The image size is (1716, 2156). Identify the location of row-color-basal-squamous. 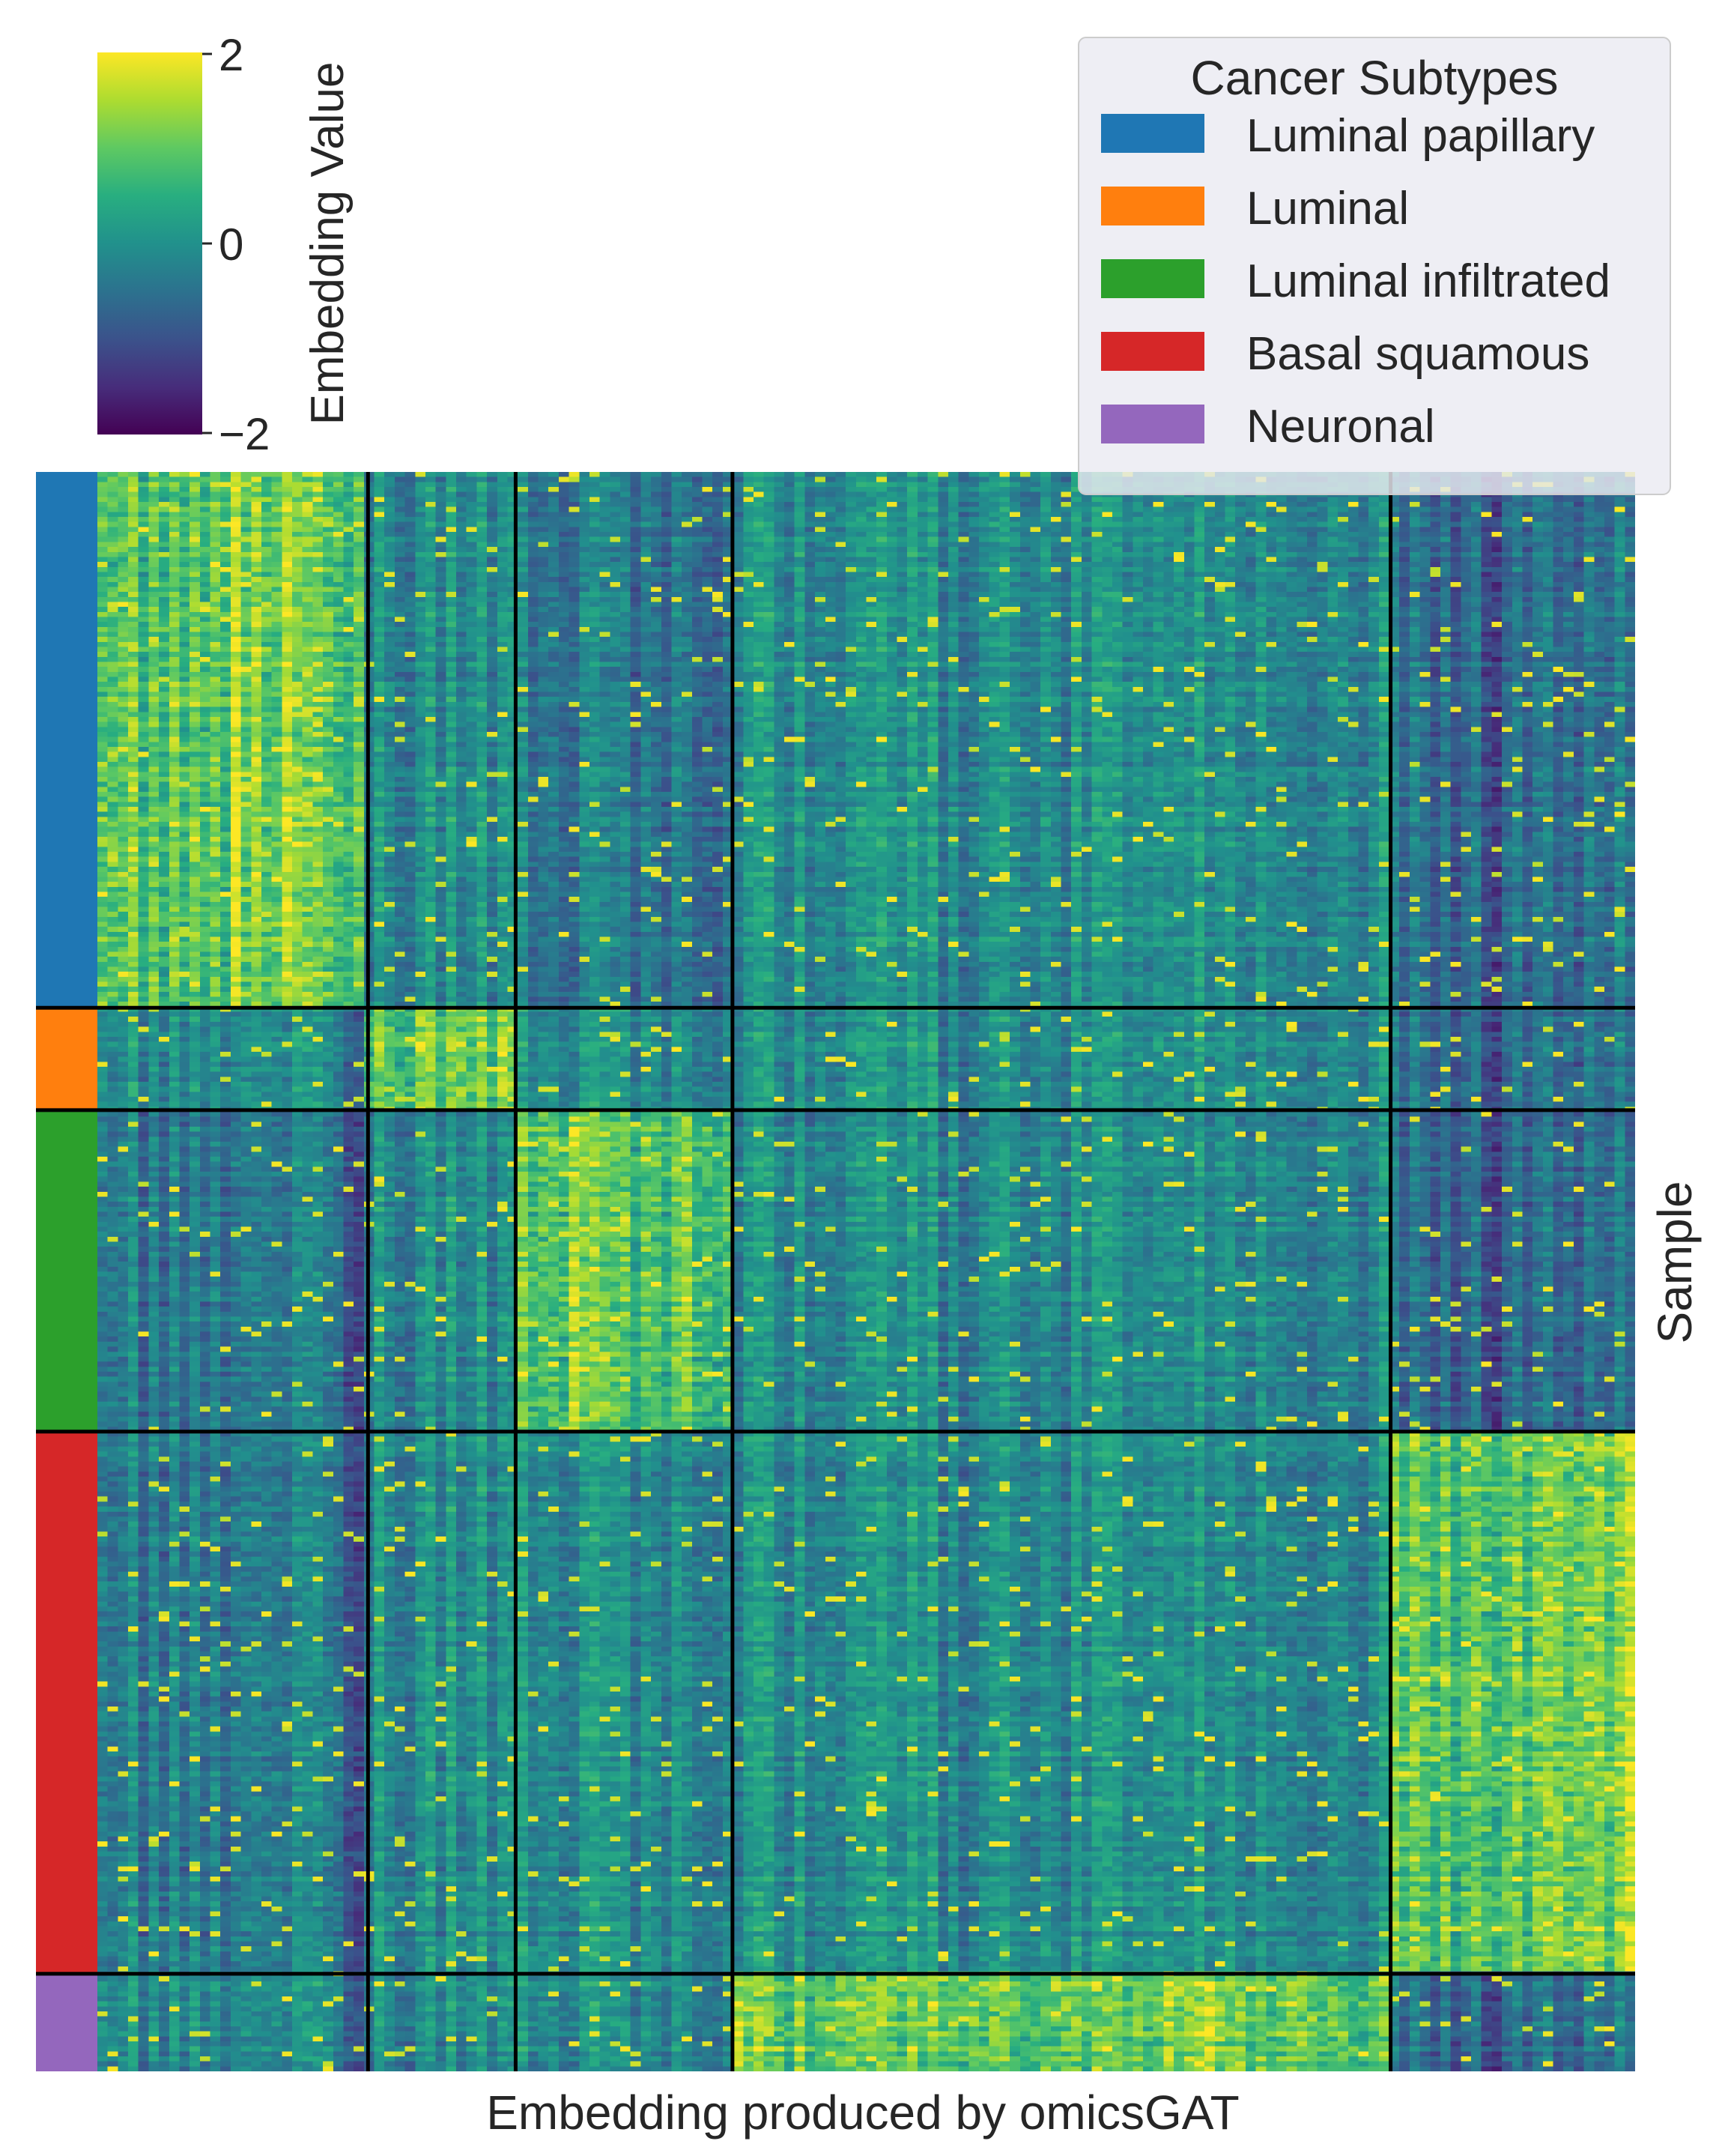
(66, 1703).